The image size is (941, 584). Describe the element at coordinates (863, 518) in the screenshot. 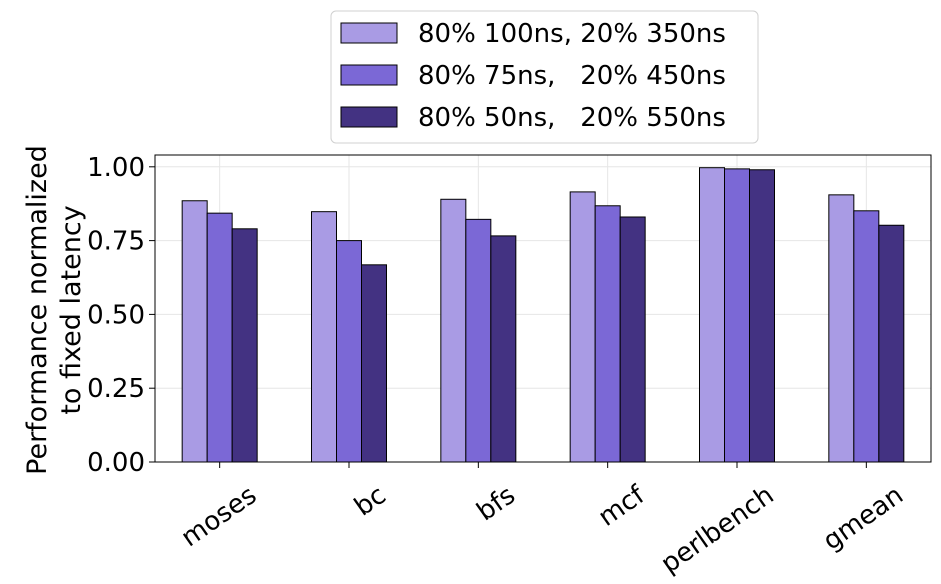

I see `x-tick-label-gmean: gmean` at that location.